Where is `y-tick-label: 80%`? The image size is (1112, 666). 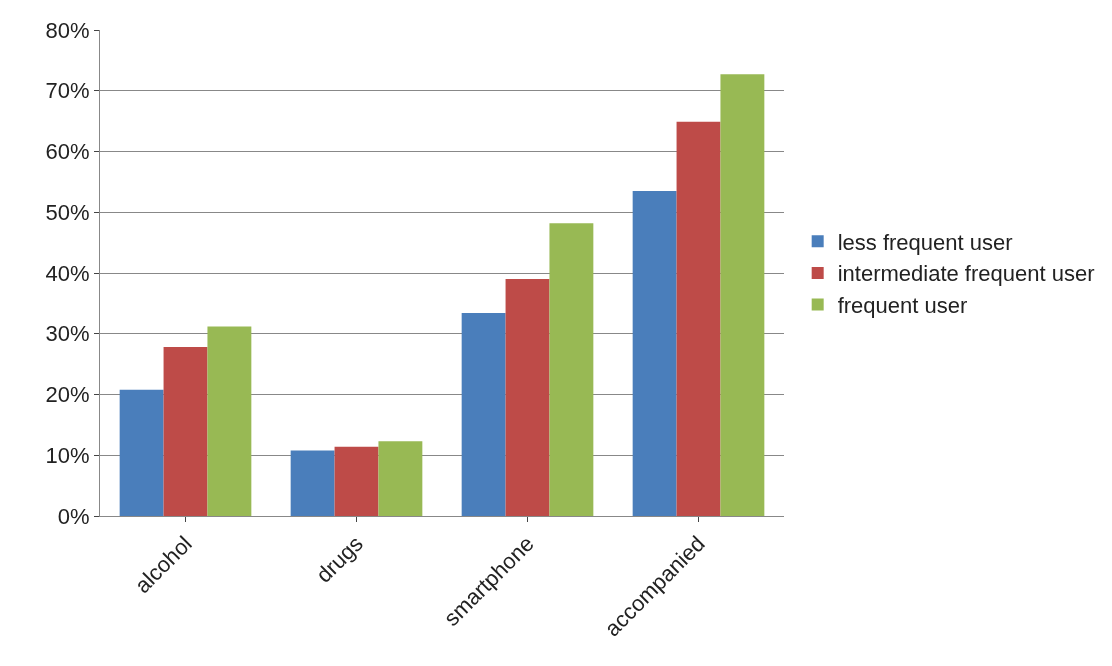
y-tick-label: 80% is located at coordinates (67, 30).